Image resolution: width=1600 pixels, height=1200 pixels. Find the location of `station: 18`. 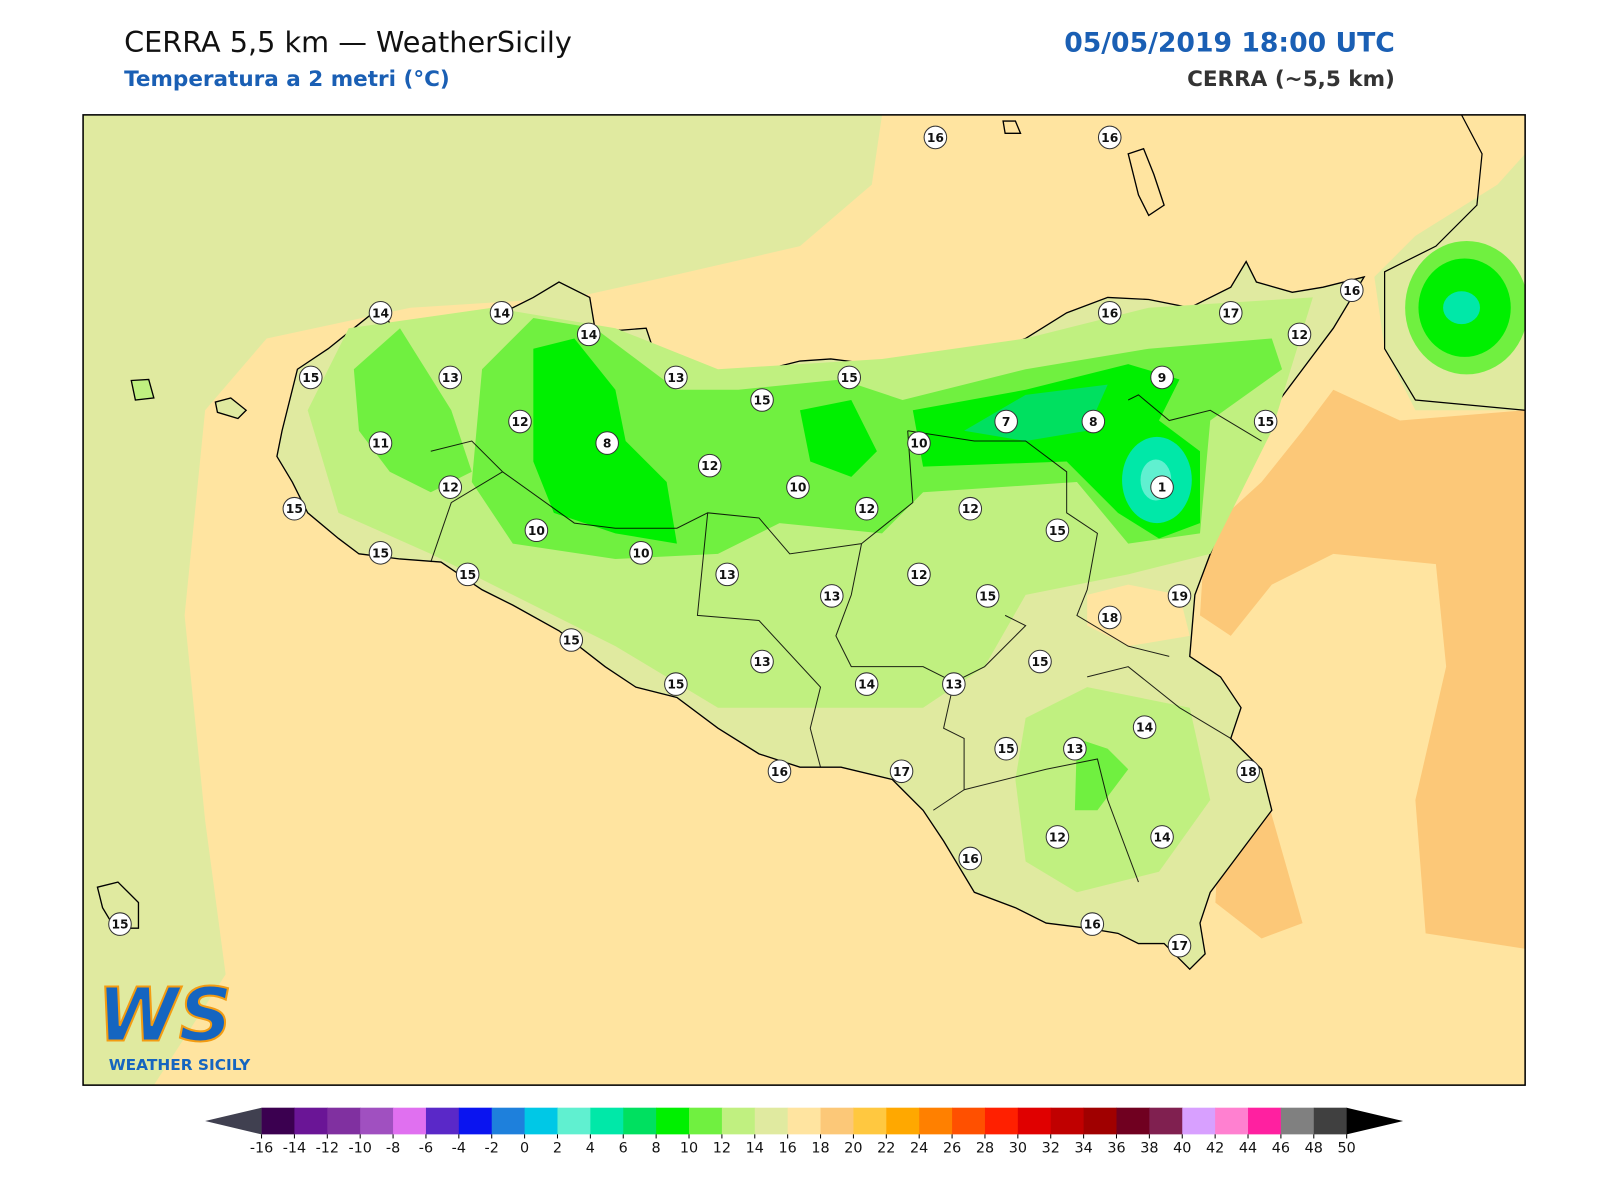

station: 18 is located at coordinates (1109, 617).